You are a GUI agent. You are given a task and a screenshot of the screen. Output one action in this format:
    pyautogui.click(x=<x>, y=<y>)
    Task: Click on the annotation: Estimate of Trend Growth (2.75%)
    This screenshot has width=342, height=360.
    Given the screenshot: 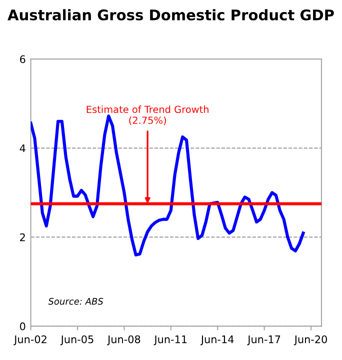 What is the action you would take?
    pyautogui.click(x=147, y=116)
    